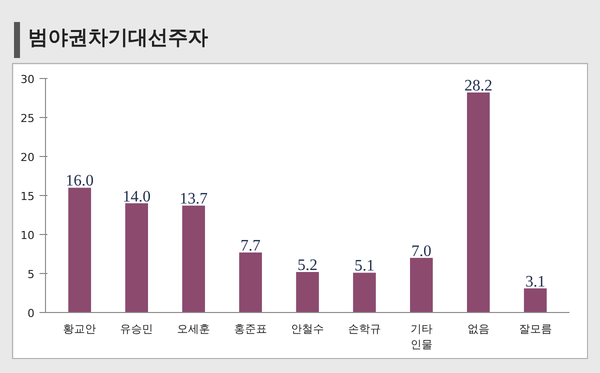  What do you see at coordinates (31, 274) in the screenshot?
I see `y-tick-label: 5` at bounding box center [31, 274].